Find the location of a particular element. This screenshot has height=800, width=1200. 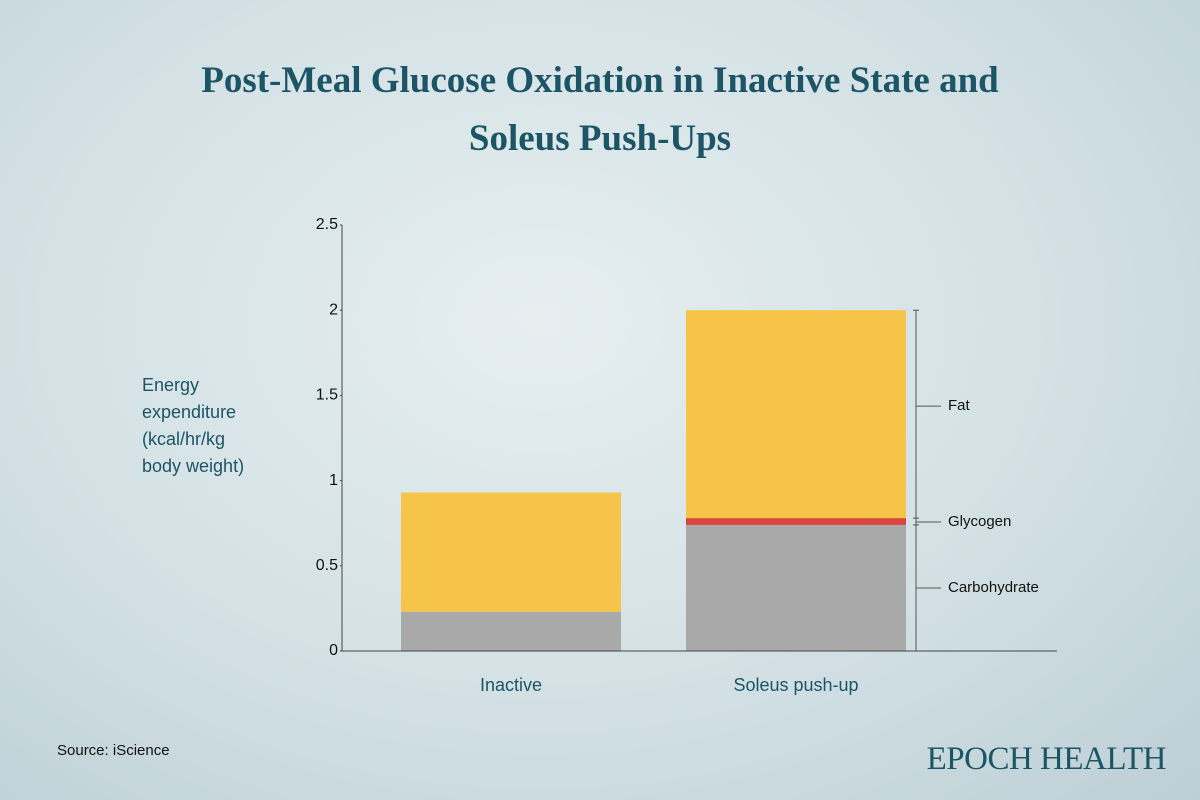

legend-label: Fat is located at coordinates (959, 405).